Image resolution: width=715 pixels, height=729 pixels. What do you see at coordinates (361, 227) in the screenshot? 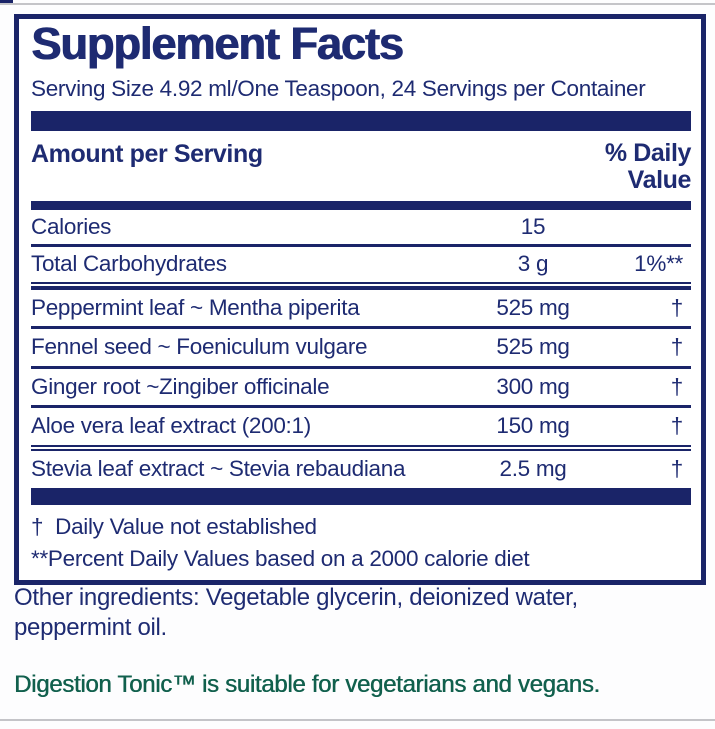
I see `table-row-calories: Calories 15` at bounding box center [361, 227].